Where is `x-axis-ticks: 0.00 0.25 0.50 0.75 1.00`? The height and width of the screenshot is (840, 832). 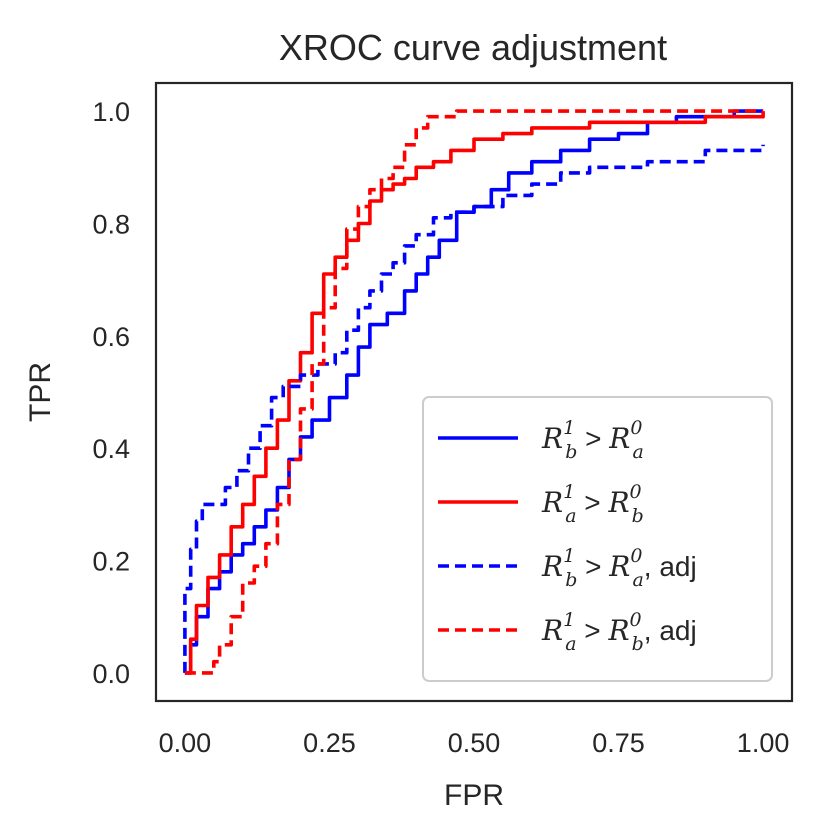 x-axis-ticks: 0.00 0.25 0.50 0.75 1.00 is located at coordinates (474, 743).